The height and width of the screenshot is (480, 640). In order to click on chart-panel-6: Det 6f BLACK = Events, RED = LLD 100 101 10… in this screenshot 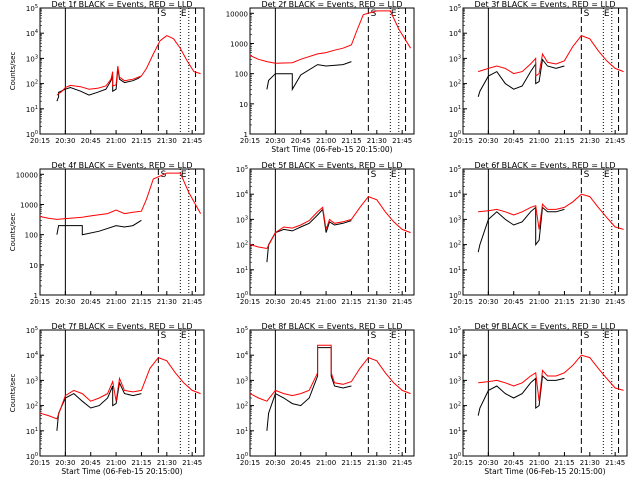, I will do `click(538, 233)`.